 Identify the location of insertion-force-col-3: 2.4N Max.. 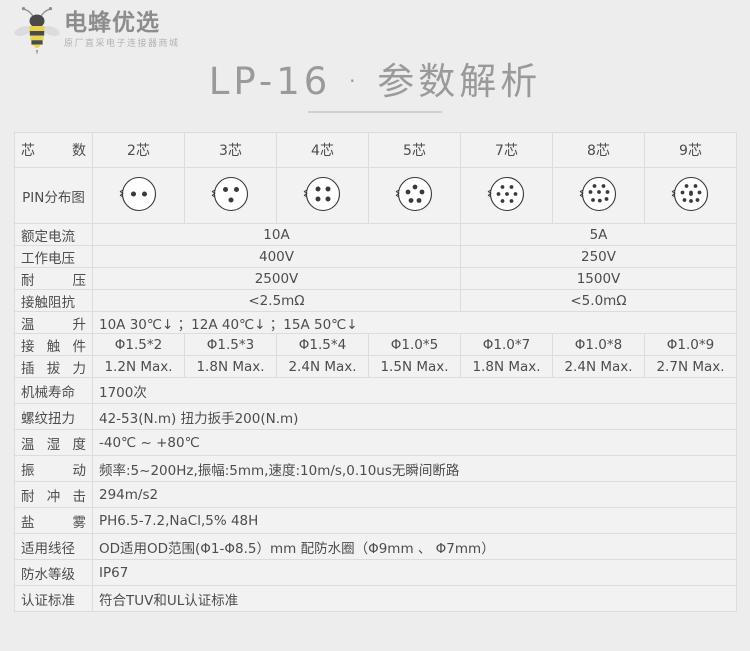
(322, 366).